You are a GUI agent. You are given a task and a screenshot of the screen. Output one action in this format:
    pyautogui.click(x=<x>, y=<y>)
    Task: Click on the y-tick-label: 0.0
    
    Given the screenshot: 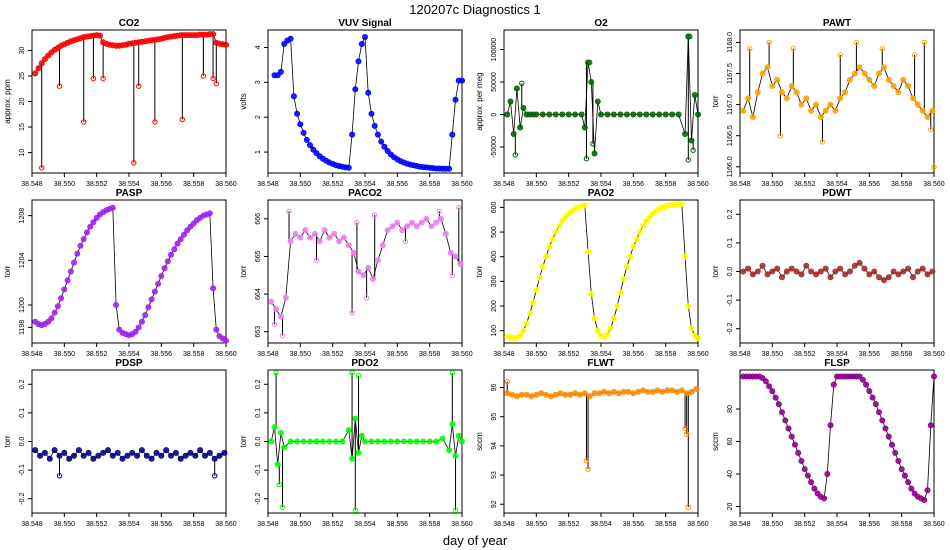 What is the action you would take?
    pyautogui.click(x=730, y=272)
    